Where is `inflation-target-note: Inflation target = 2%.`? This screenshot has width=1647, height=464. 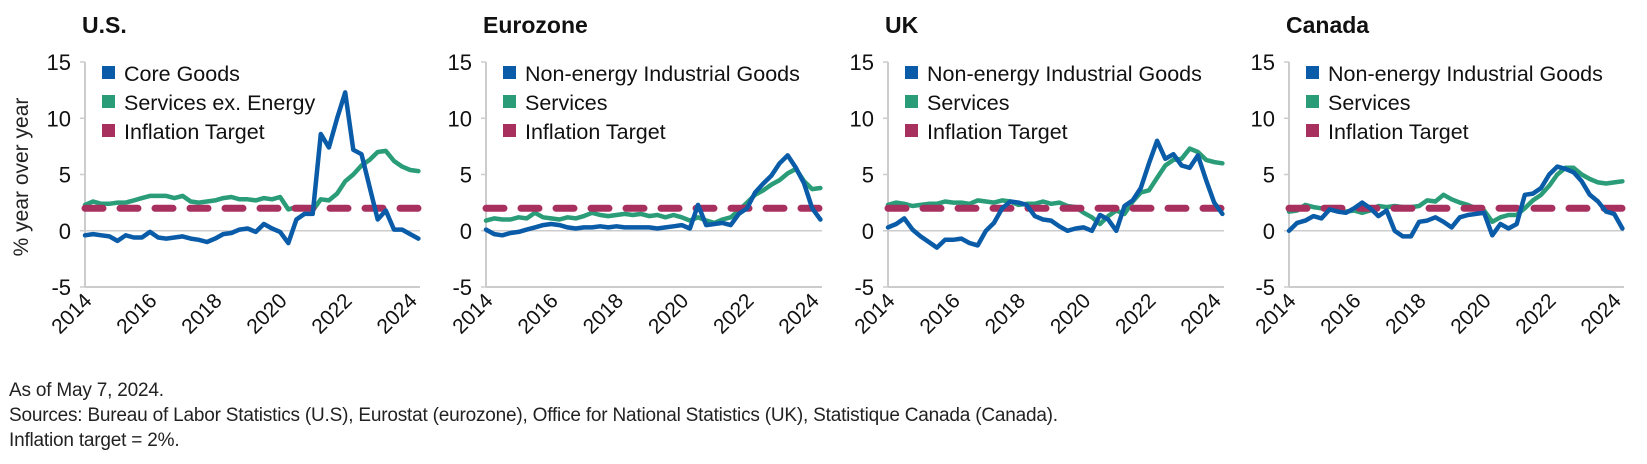 inflation-target-note: Inflation target = 2%. is located at coordinates (94, 440).